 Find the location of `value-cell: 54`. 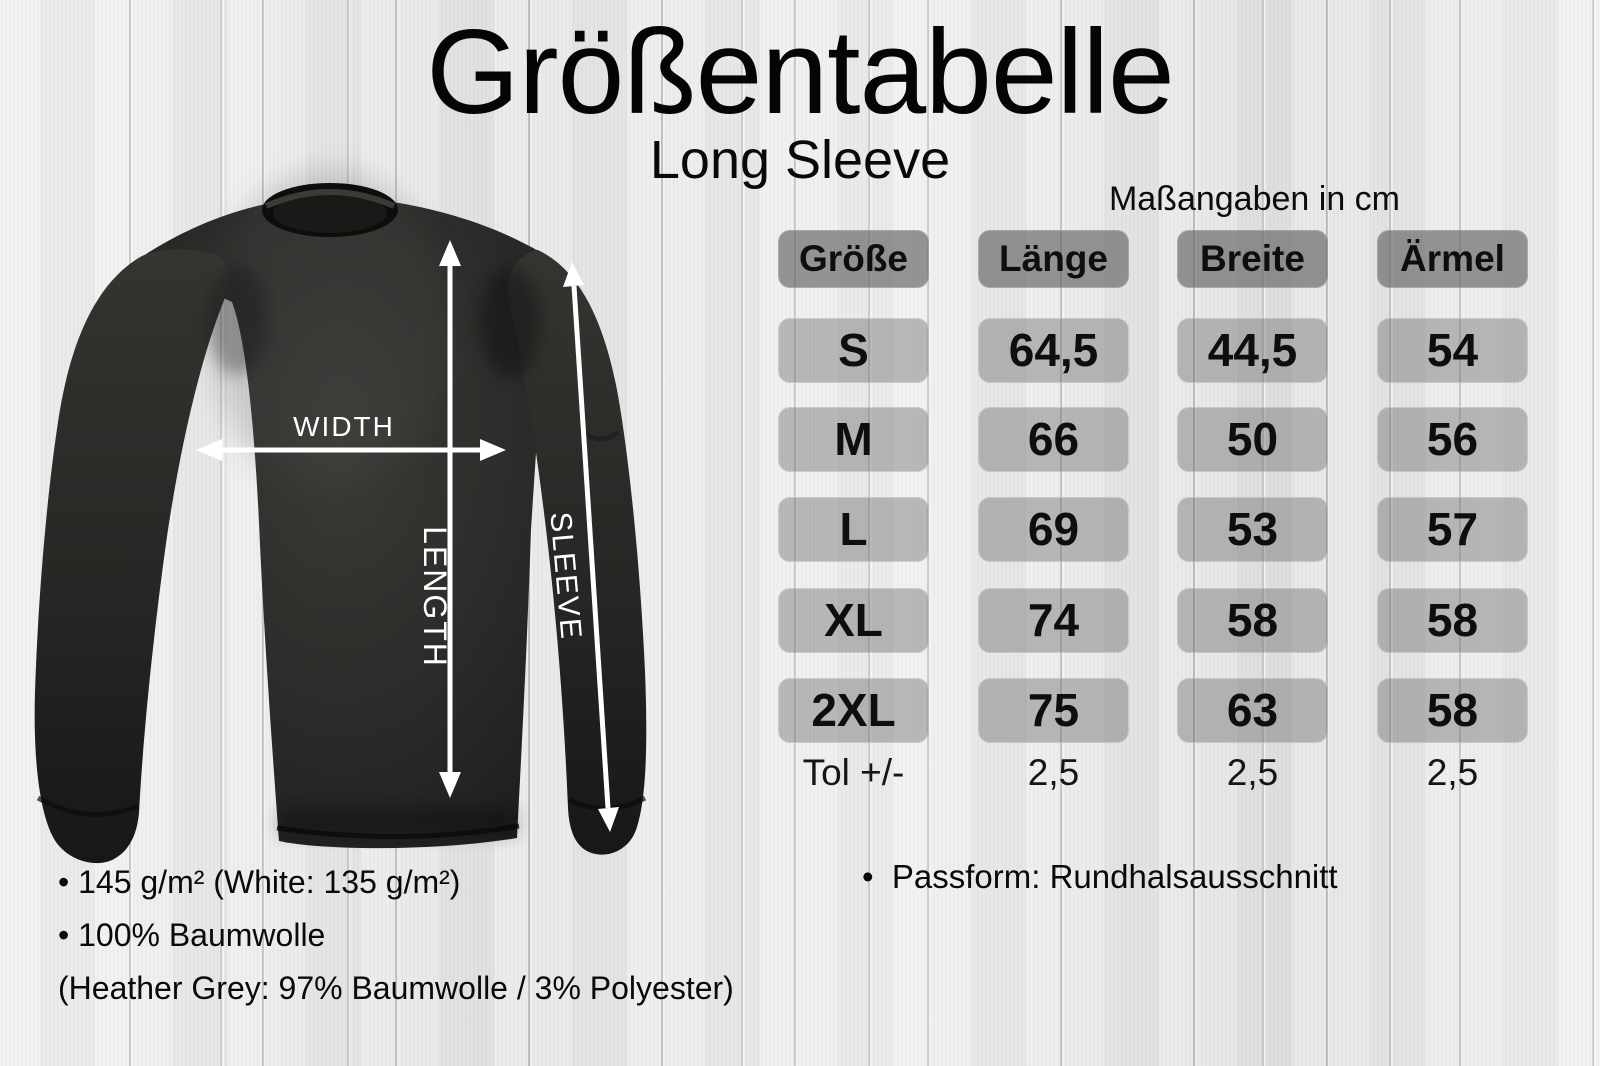

value-cell: 54 is located at coordinates (1452, 350).